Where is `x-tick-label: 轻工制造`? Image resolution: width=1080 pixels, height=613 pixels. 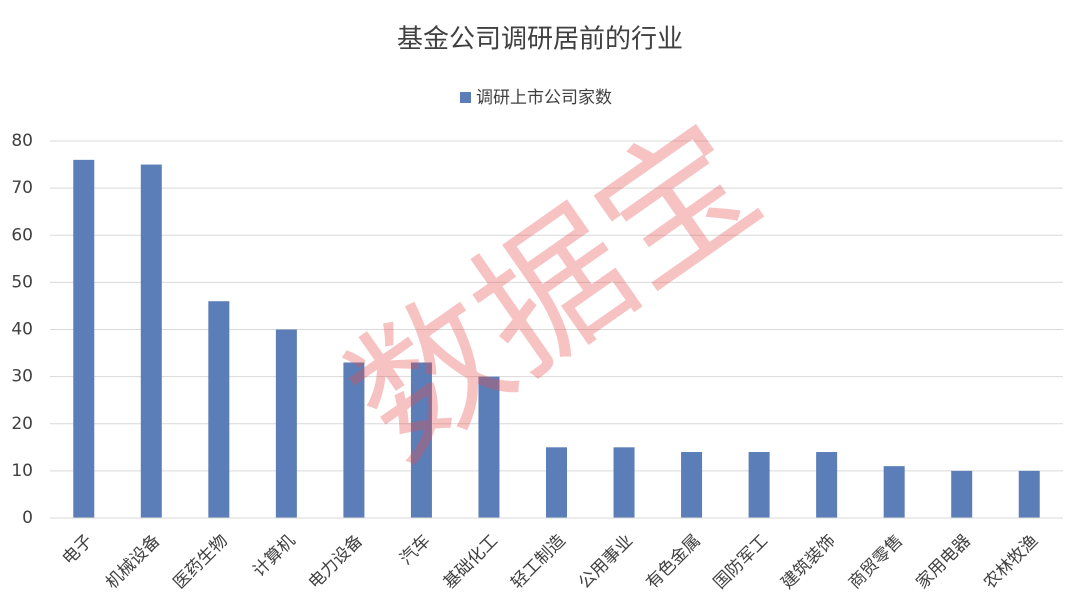
x-tick-label: 轻工制造 is located at coordinates (538, 562).